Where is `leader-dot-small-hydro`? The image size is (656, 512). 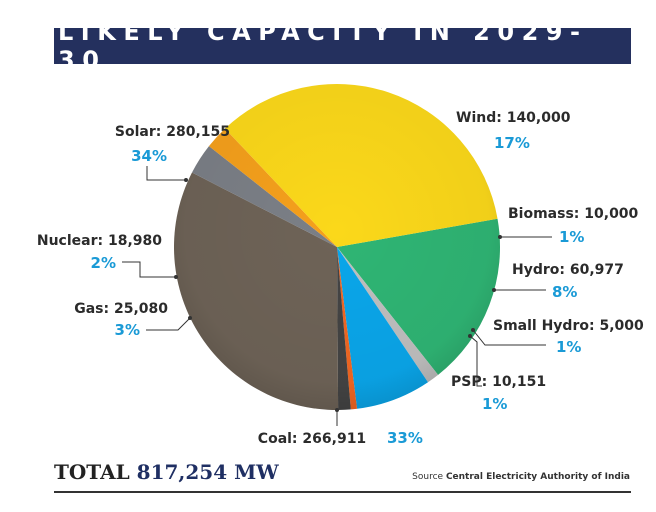 leader-dot-small-hydro is located at coordinates (473, 330).